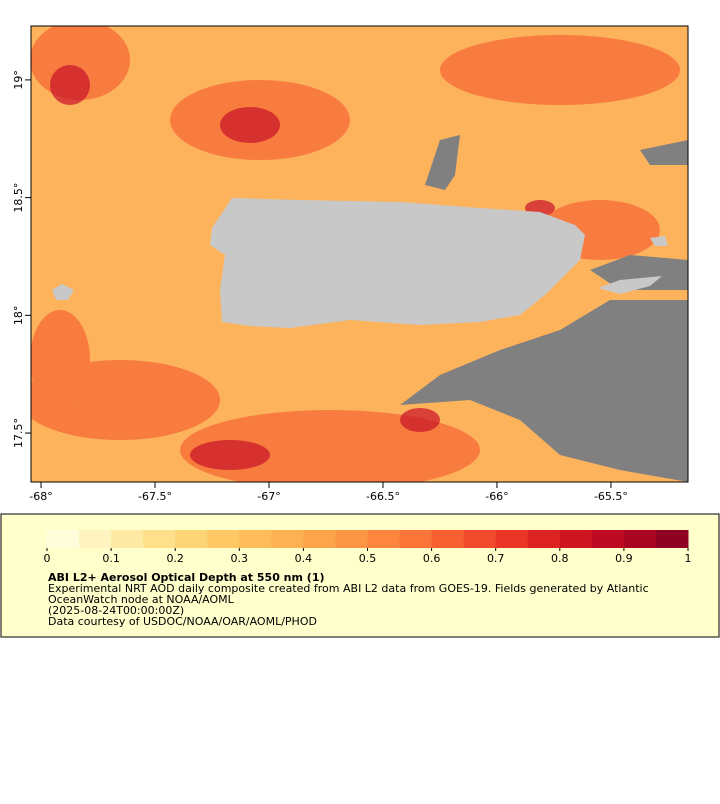  Describe the element at coordinates (268, 496) in the screenshot. I see `x-tick-label: -67°` at that location.